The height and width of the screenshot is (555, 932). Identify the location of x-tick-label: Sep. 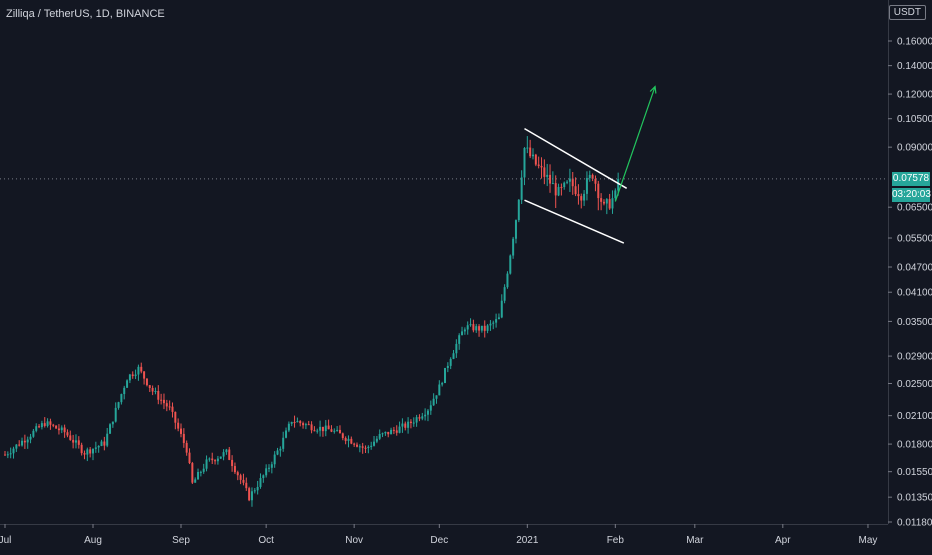
(181, 540).